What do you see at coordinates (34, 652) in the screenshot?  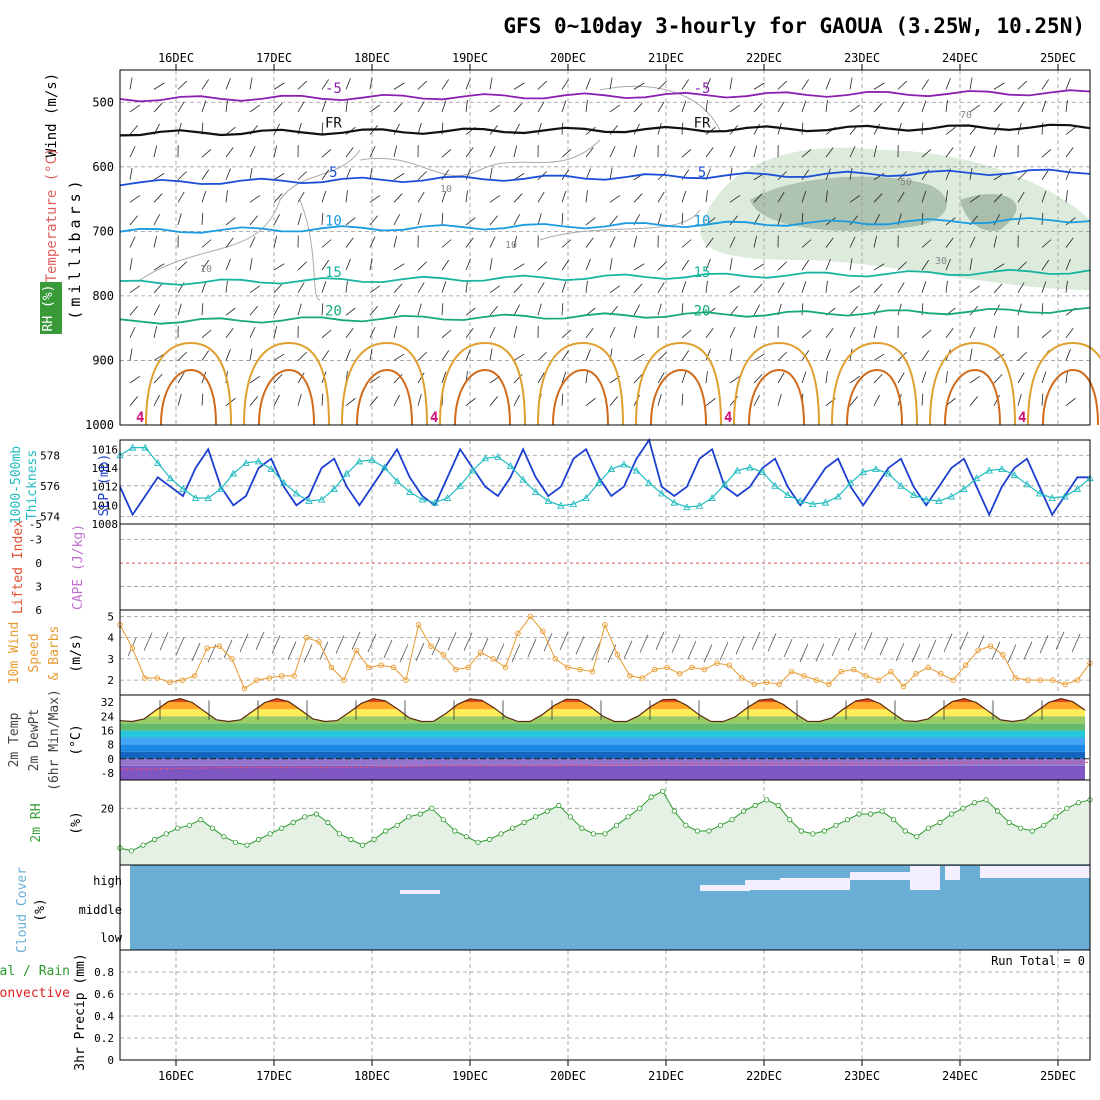 I see `wind-side-label: Speed` at bounding box center [34, 652].